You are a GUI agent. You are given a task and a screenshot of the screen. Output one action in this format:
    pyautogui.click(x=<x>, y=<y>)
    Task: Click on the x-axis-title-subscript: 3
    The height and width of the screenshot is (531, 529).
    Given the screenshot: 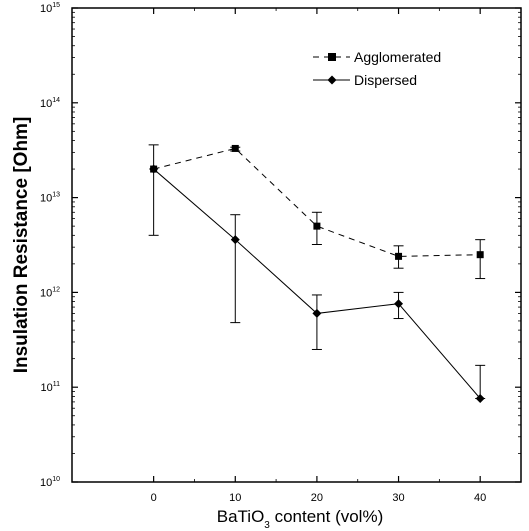 What is the action you would take?
    pyautogui.click(x=267, y=525)
    